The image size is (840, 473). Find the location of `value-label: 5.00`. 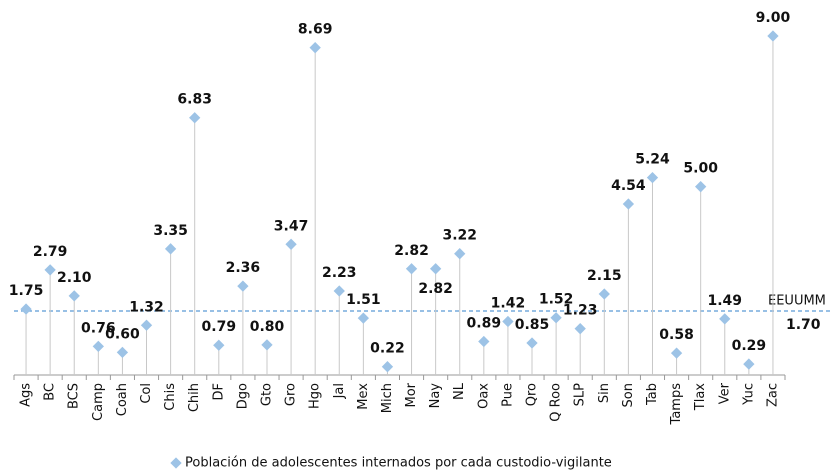

value-label: 5.00 is located at coordinates (700, 169).